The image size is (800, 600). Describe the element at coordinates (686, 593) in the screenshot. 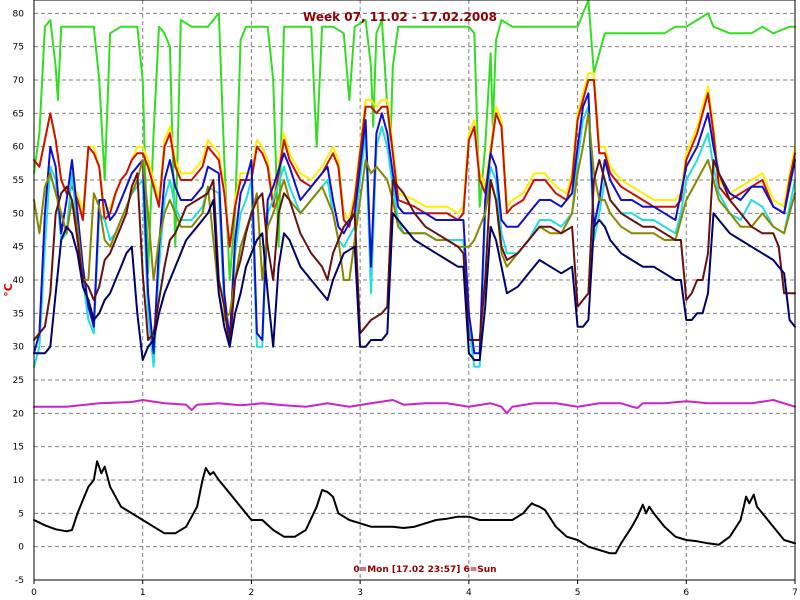

I see `x-tick-label: 6` at that location.